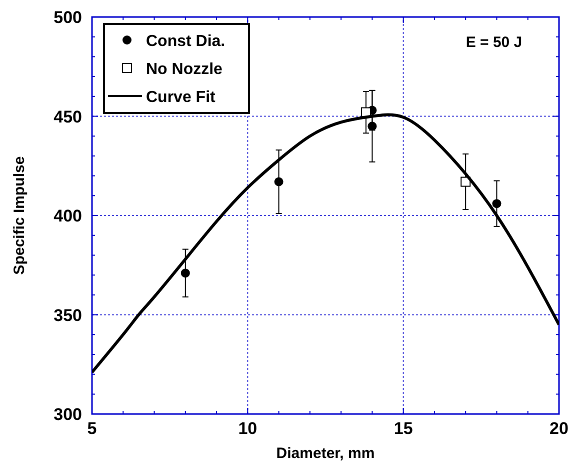 Image resolution: width=576 pixels, height=472 pixels. What do you see at coordinates (325, 453) in the screenshot?
I see `x-axis-title: Diameter, mm` at bounding box center [325, 453].